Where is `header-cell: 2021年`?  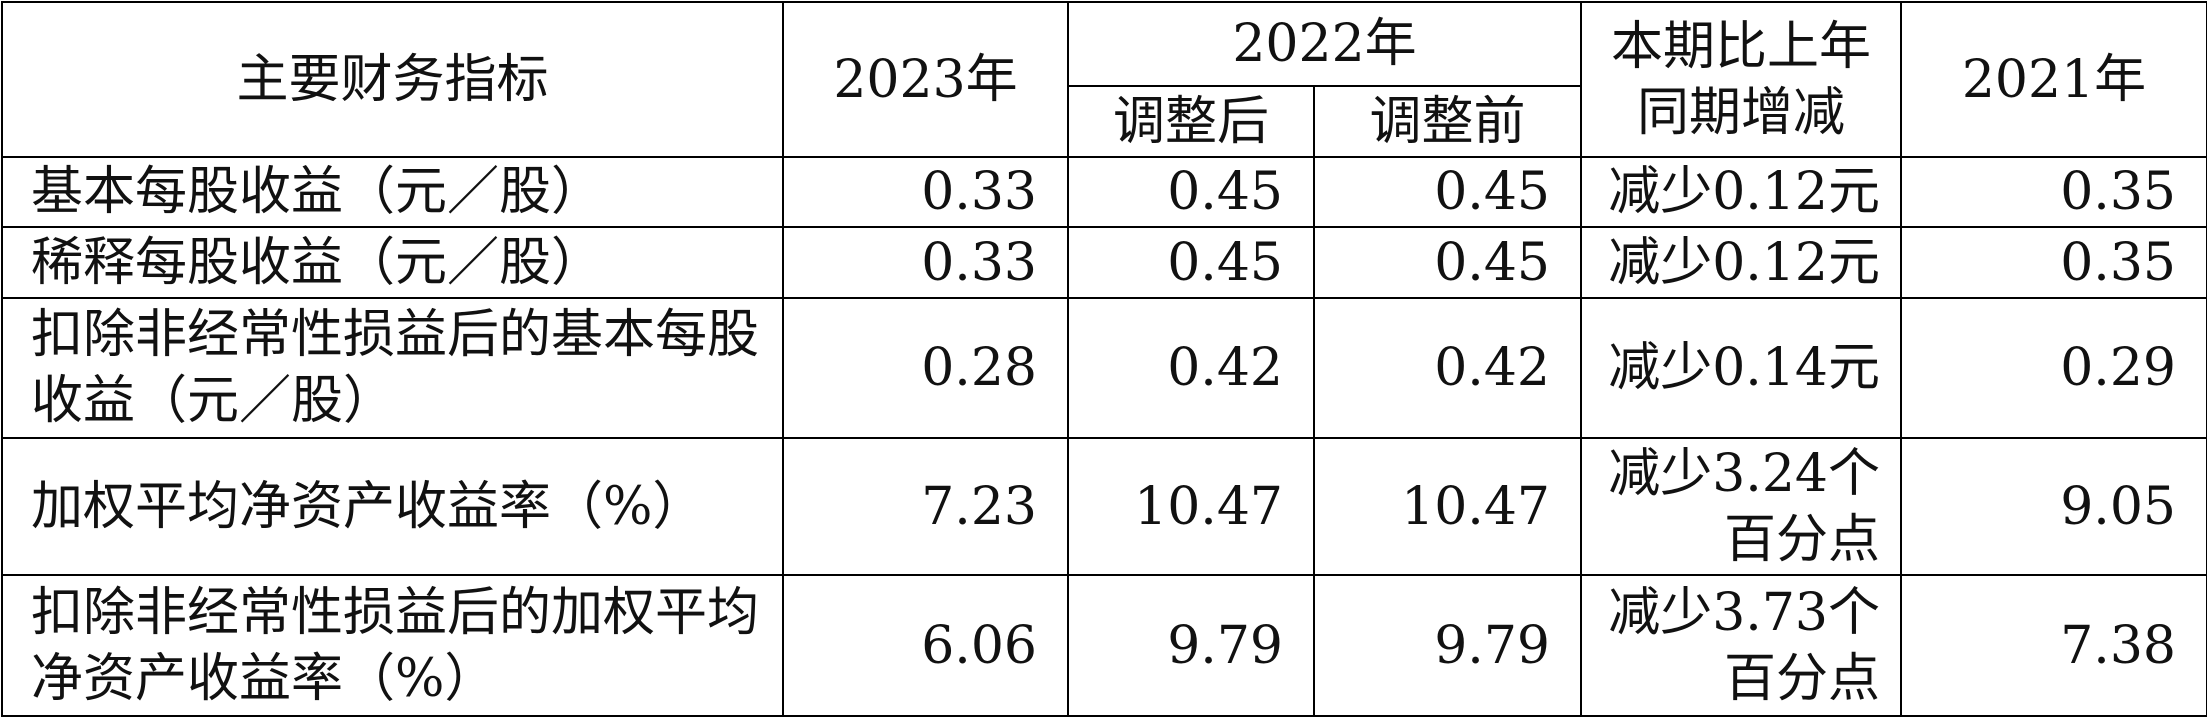
header-cell: 2021年 is located at coordinates (2053, 79).